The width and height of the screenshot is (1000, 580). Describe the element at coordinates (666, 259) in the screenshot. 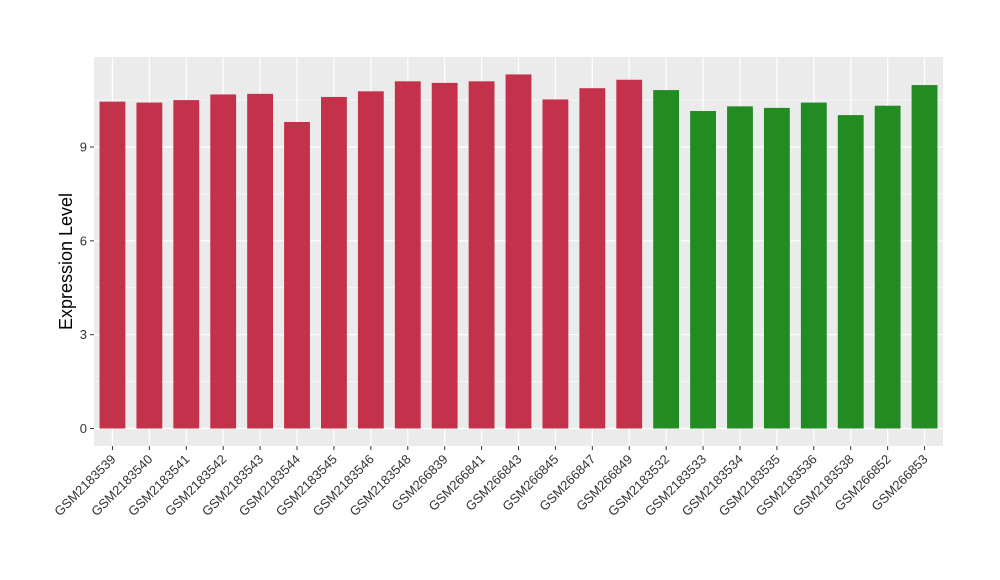

I see `bar-GSM2183532` at that location.